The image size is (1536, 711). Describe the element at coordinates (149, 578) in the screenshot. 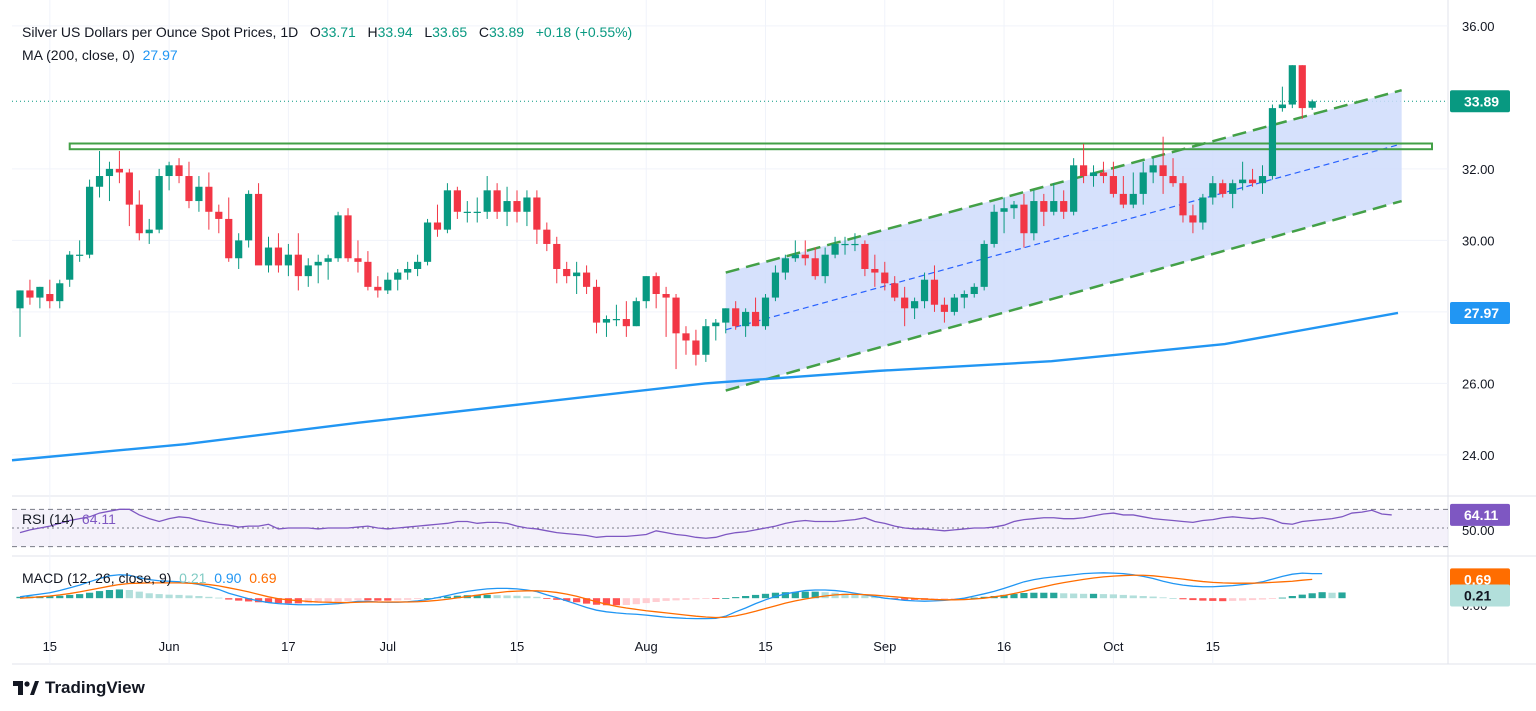

I see `macd-legend: MACD (12, 26, close, 9) 0.21 0.90 0.69` at that location.